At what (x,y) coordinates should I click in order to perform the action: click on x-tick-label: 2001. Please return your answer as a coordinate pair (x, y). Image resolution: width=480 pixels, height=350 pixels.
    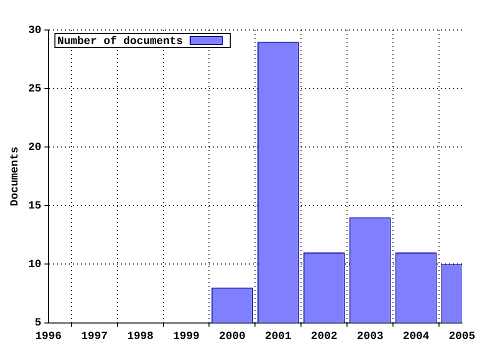
    Looking at the image, I should click on (278, 337).